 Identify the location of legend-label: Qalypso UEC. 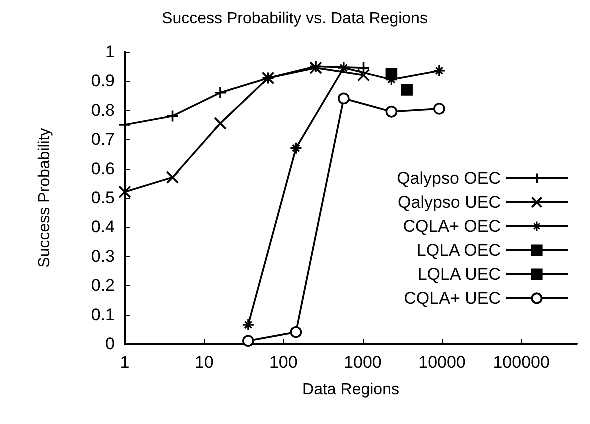
(449, 202).